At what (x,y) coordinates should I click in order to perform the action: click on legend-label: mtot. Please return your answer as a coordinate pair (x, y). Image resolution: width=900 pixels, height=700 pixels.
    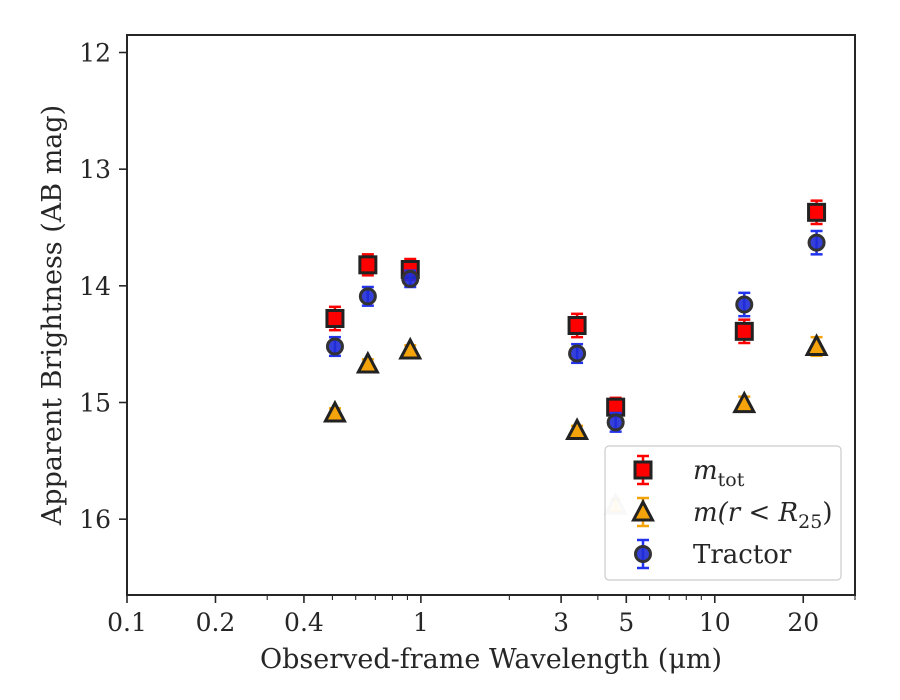
    Looking at the image, I should click on (719, 473).